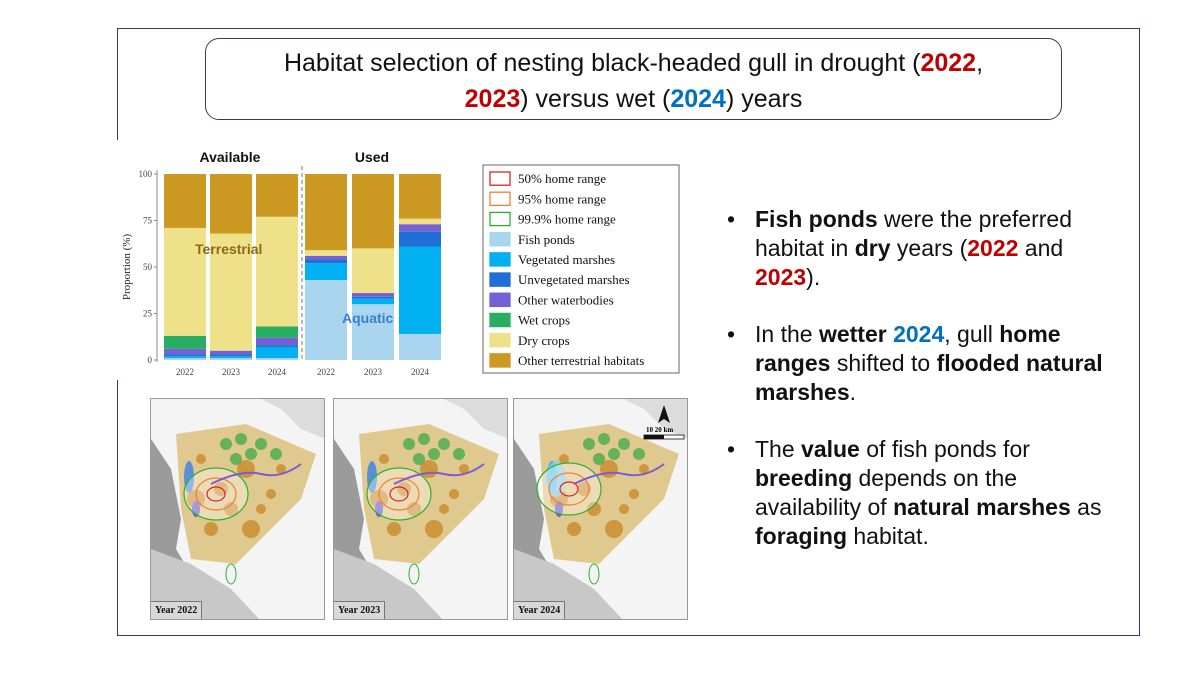 Image resolution: width=1200 pixels, height=675 pixels. What do you see at coordinates (544, 340) in the screenshot?
I see `legend-label: Dry crops` at bounding box center [544, 340].